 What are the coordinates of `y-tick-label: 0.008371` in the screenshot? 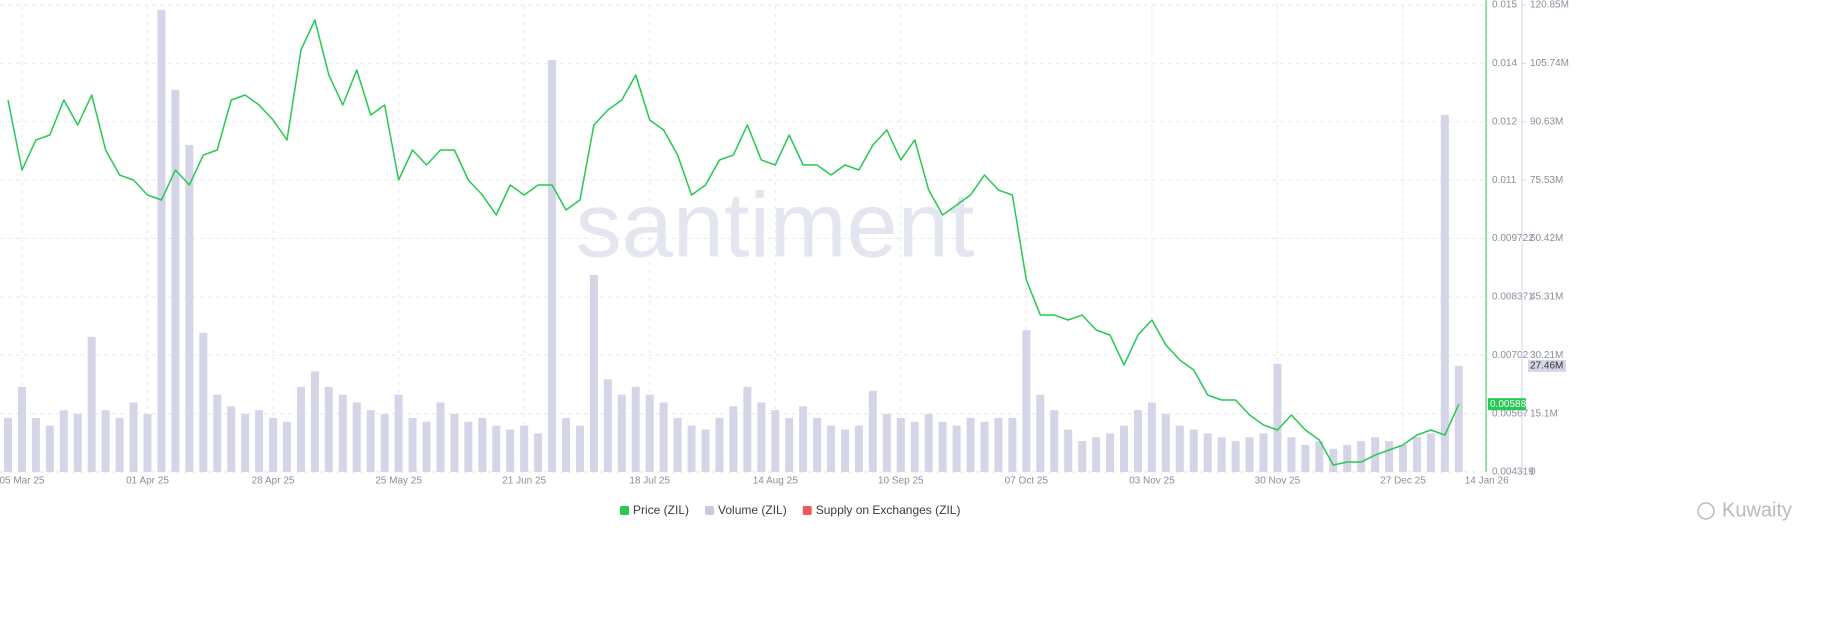 It's located at (1513, 297).